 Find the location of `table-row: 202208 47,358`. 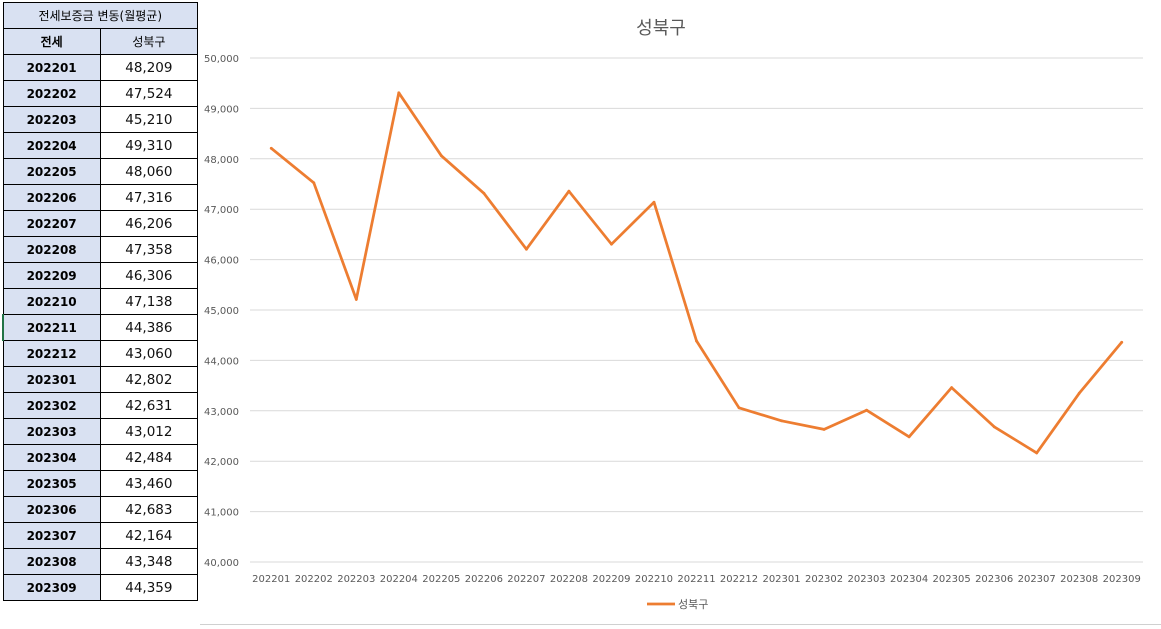

table-row: 202208 47,358 is located at coordinates (100, 249).